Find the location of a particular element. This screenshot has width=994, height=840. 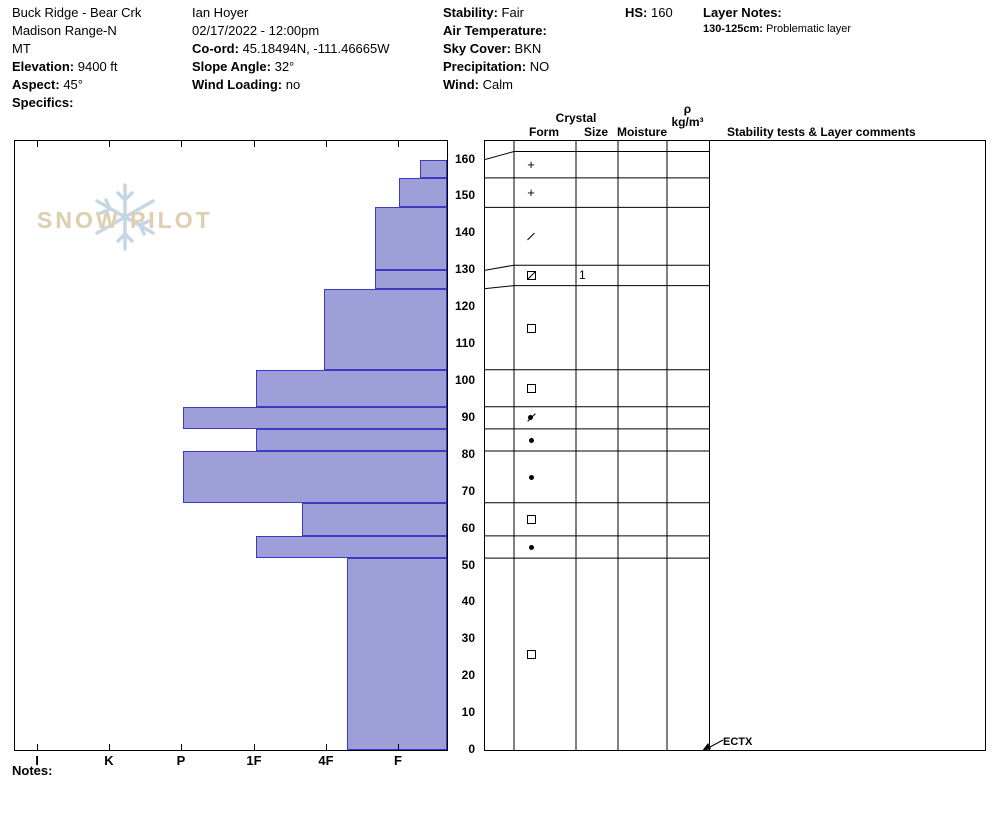

hs-value: 160 is located at coordinates (662, 12).